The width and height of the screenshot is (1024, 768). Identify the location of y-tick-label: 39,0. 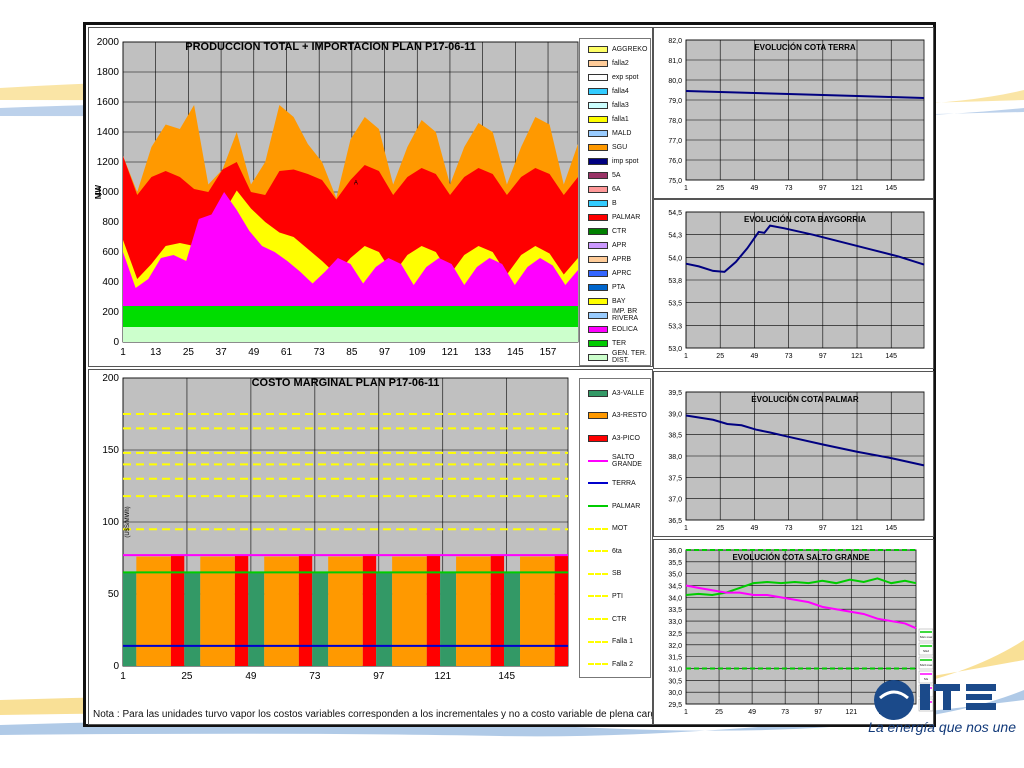
(675, 414).